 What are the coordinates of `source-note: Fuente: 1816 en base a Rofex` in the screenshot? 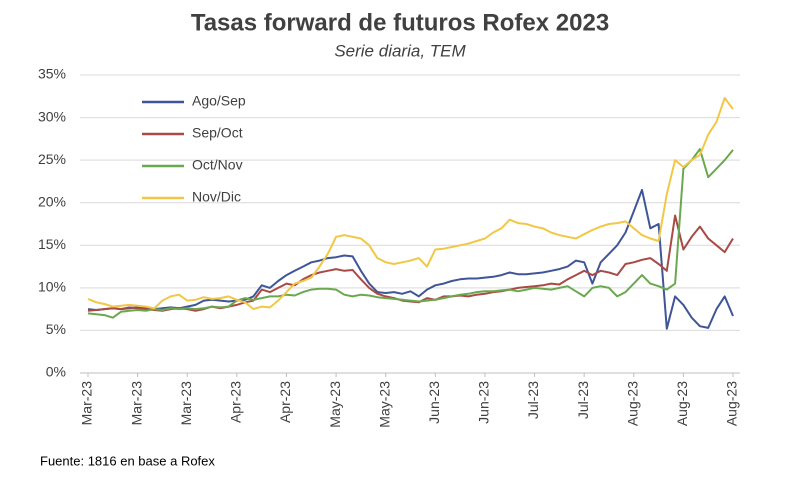 It's located at (127, 460).